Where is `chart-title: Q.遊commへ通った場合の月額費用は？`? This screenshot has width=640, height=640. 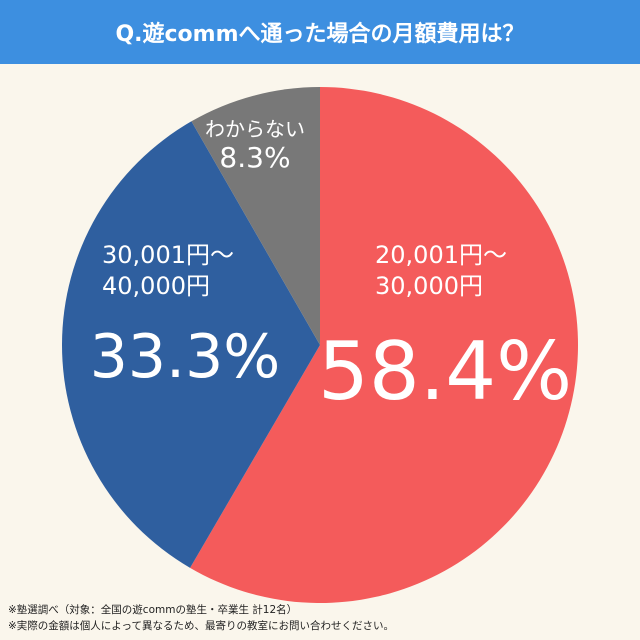 chart-title: Q.遊commへ通った場合の月額費用は？ is located at coordinates (320, 32).